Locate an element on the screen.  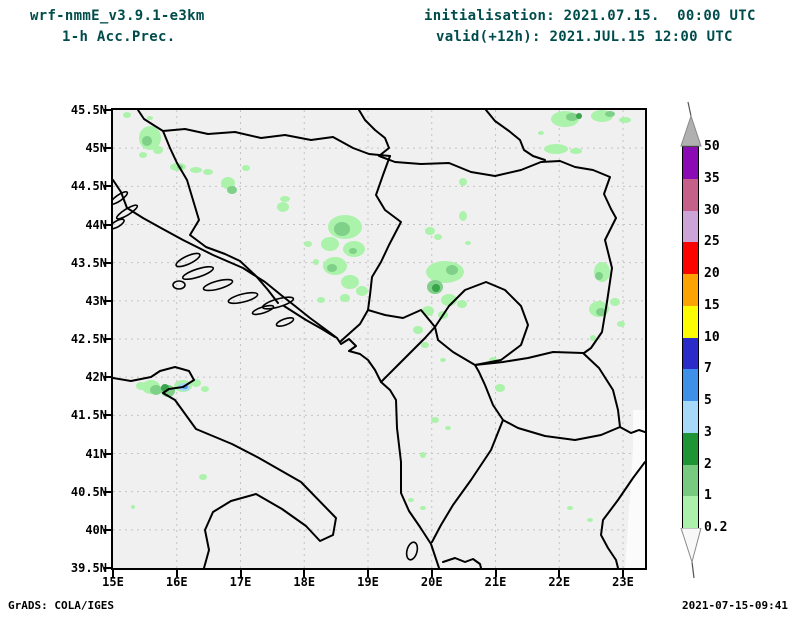
bulgaria-greece-border is located at coordinates (632, 430).